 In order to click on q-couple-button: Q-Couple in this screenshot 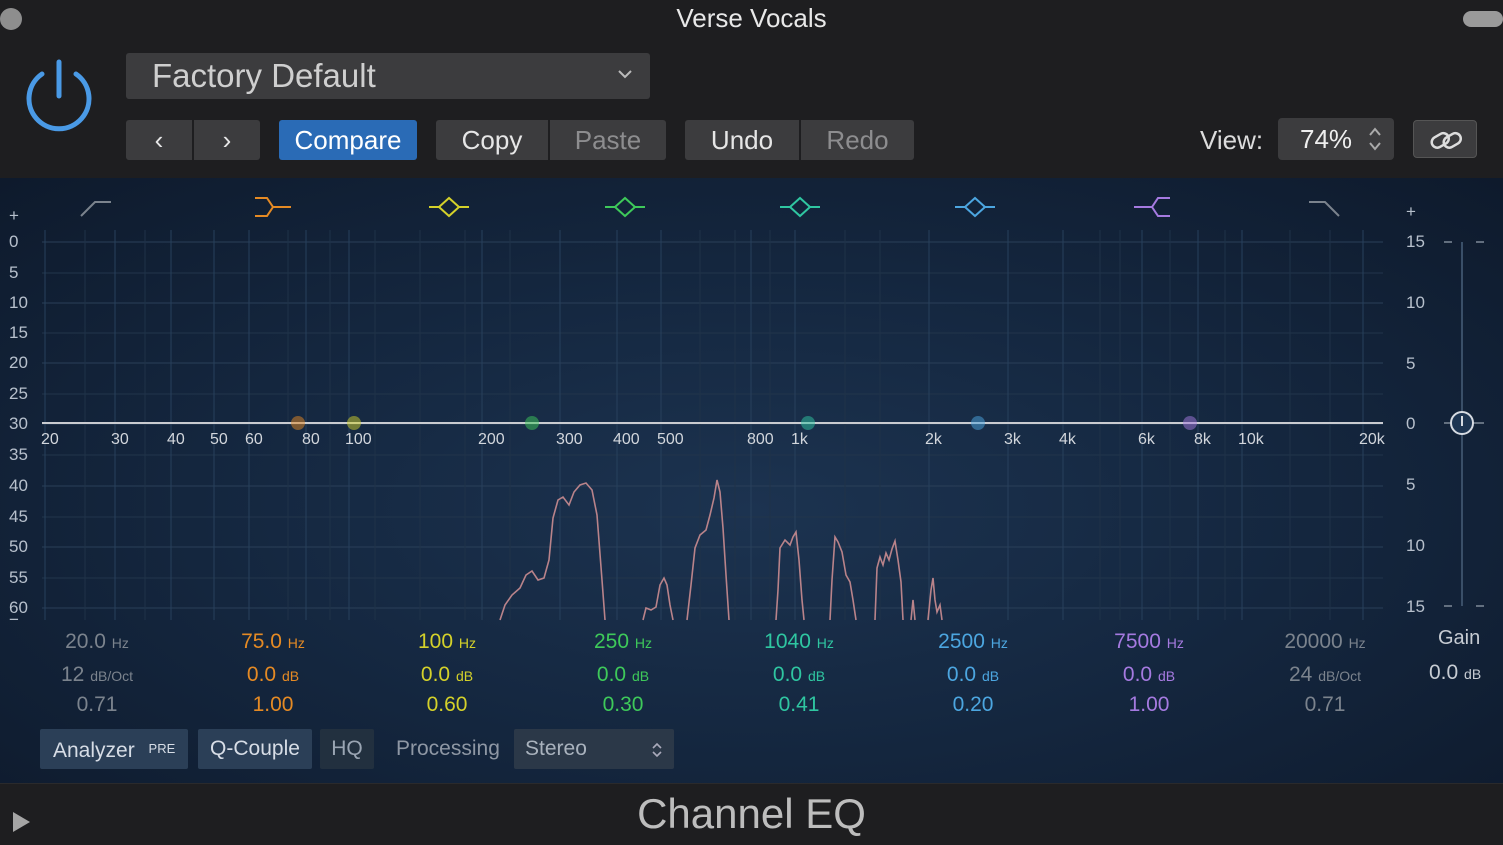, I will do `click(255, 749)`.